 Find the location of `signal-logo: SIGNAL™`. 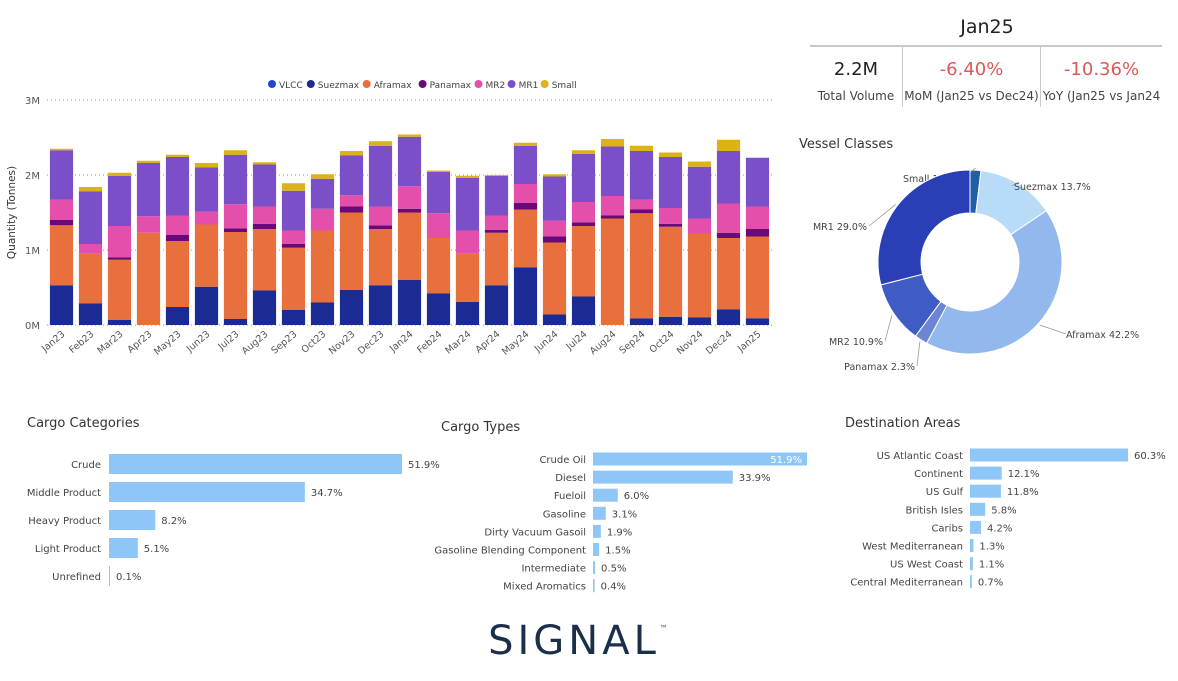

signal-logo: SIGNAL™ is located at coordinates (578, 641).